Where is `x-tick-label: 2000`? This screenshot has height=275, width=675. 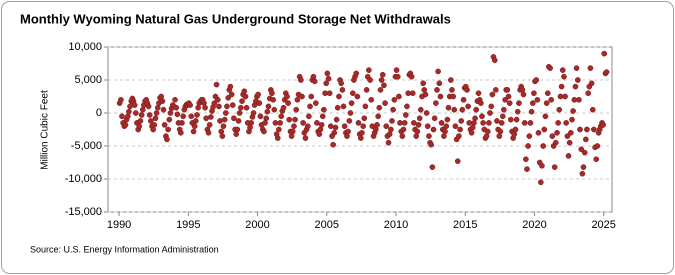
x-tick-label: 2000 is located at coordinates (257, 225).